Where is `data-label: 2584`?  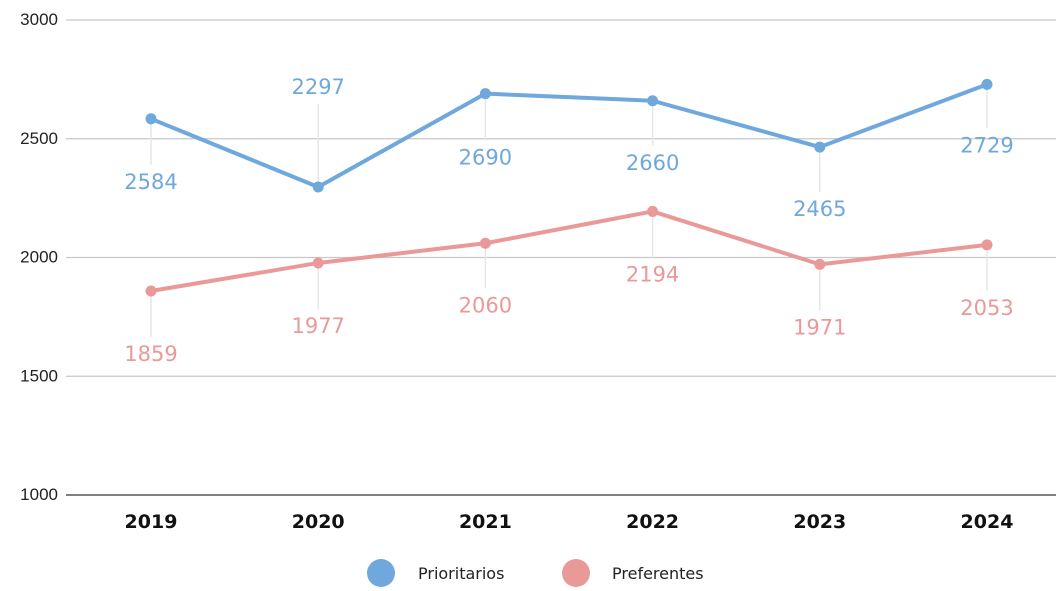
data-label: 2584 is located at coordinates (150, 182).